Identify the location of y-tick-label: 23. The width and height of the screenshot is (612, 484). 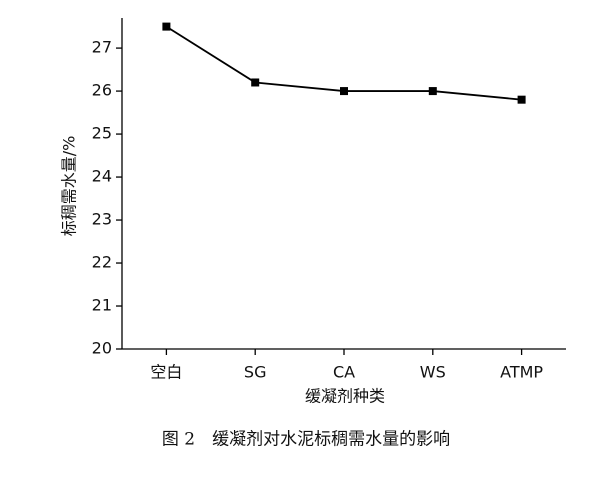
(102, 219).